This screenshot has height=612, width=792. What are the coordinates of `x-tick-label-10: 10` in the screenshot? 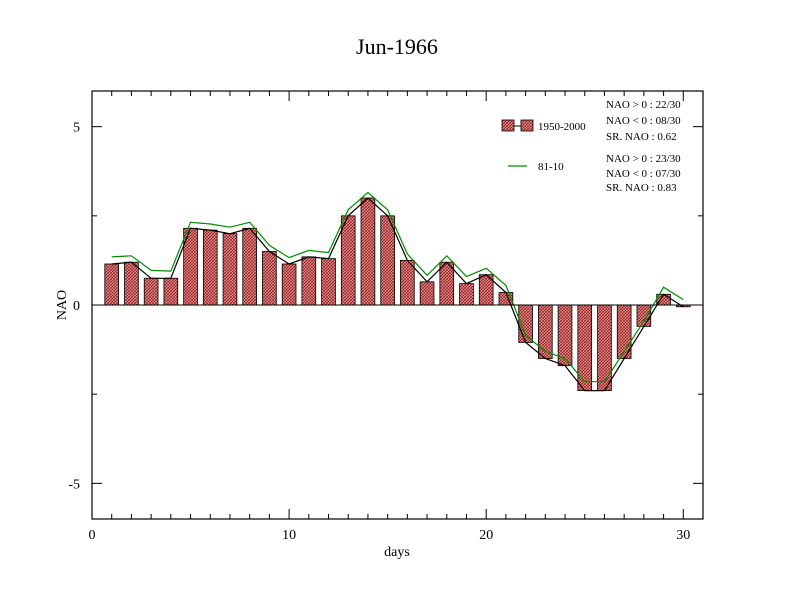 It's located at (289, 535).